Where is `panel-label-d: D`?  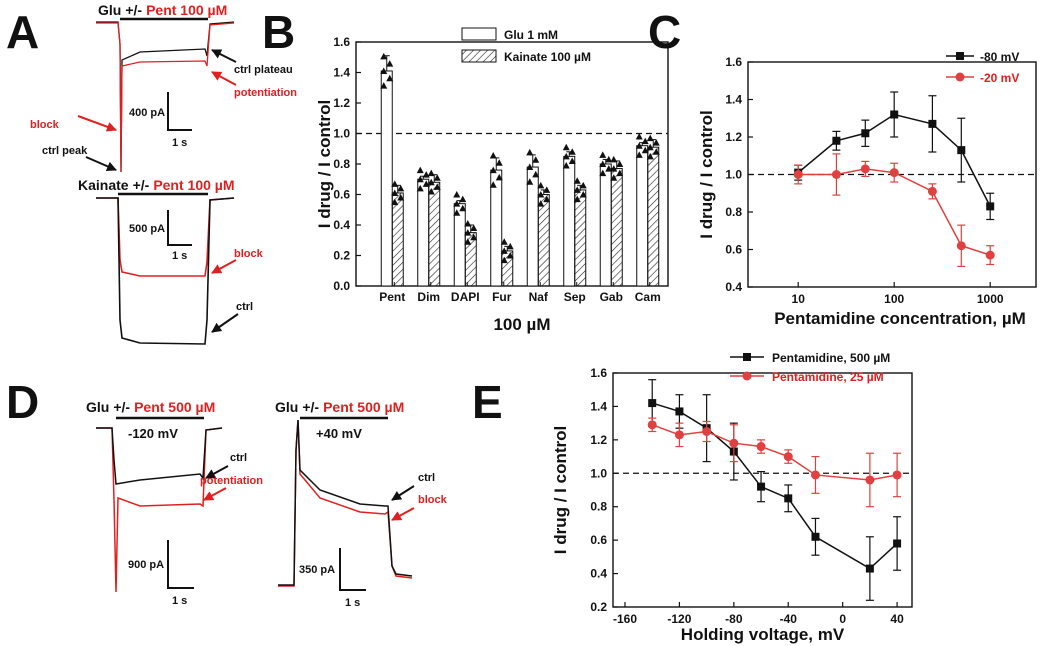
panel-label-d: D is located at coordinates (22, 402).